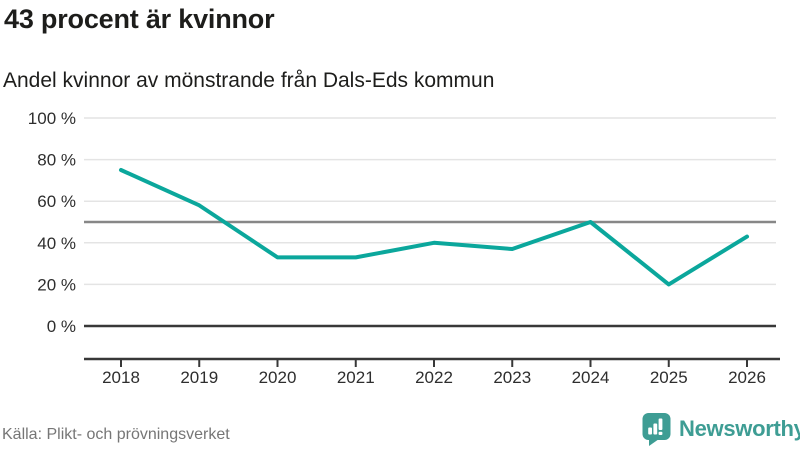 The image size is (800, 450). What do you see at coordinates (669, 377) in the screenshot?
I see `x-tick-label: 2025` at bounding box center [669, 377].